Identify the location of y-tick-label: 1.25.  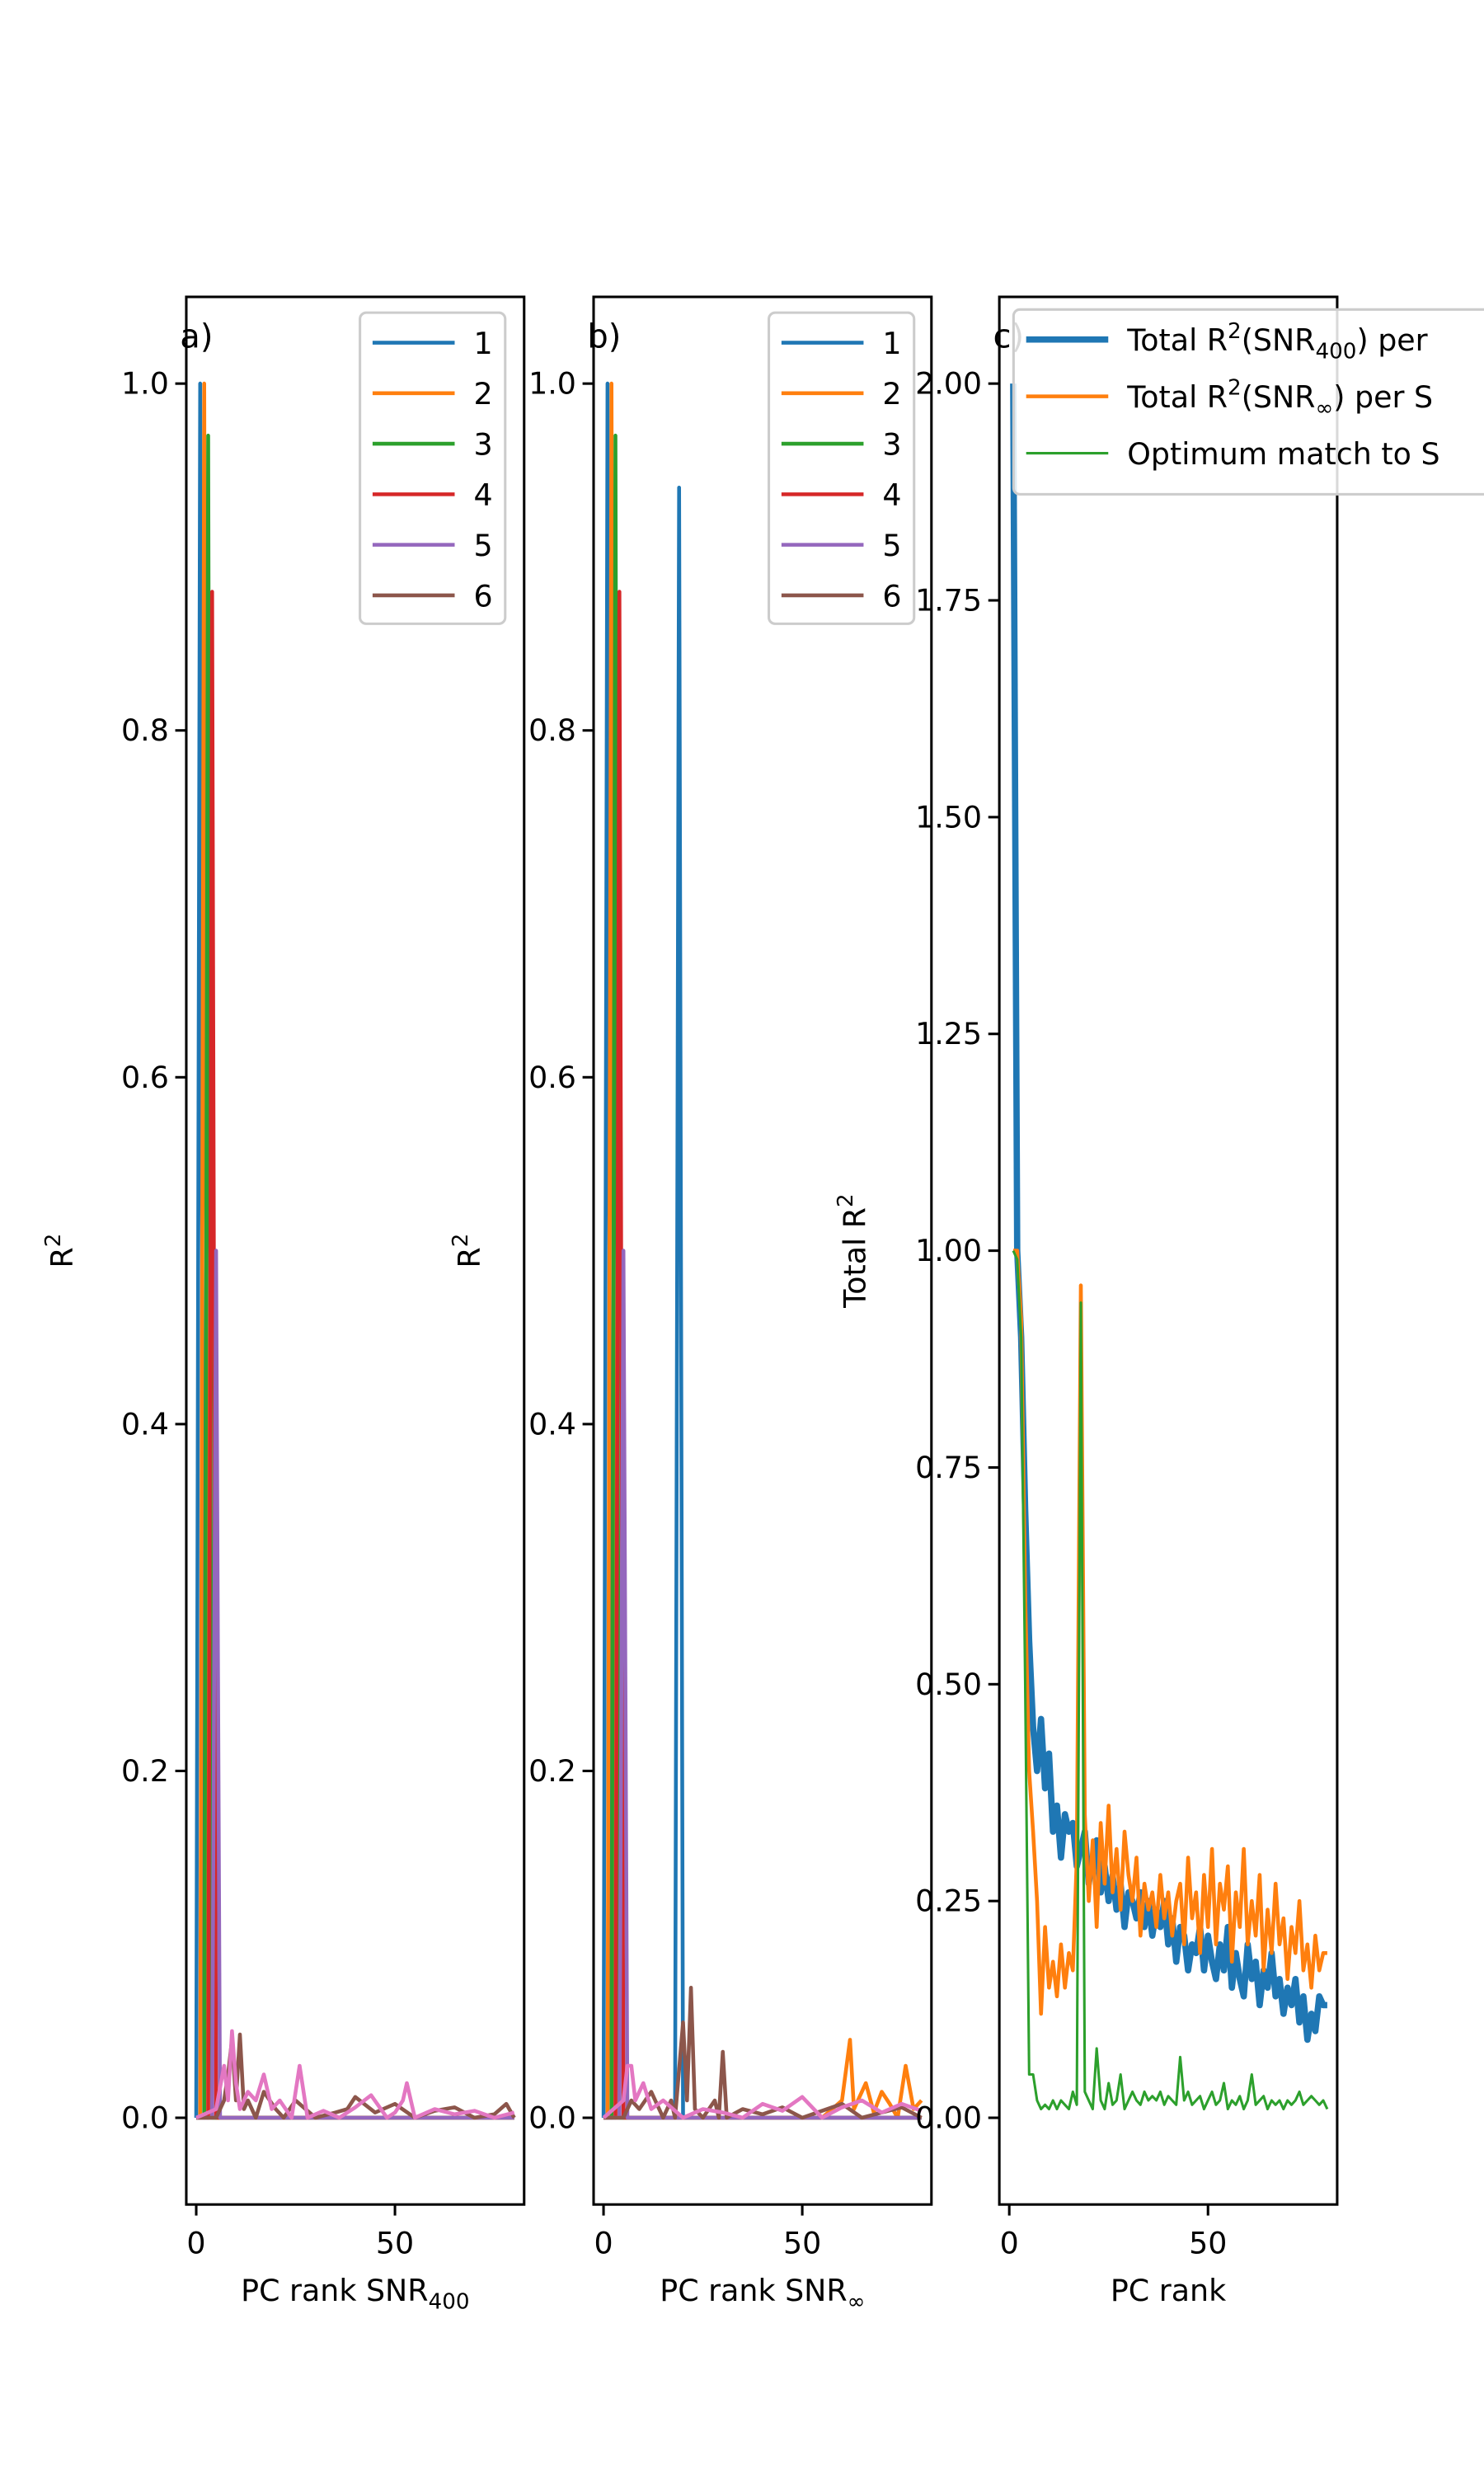
(948, 1033).